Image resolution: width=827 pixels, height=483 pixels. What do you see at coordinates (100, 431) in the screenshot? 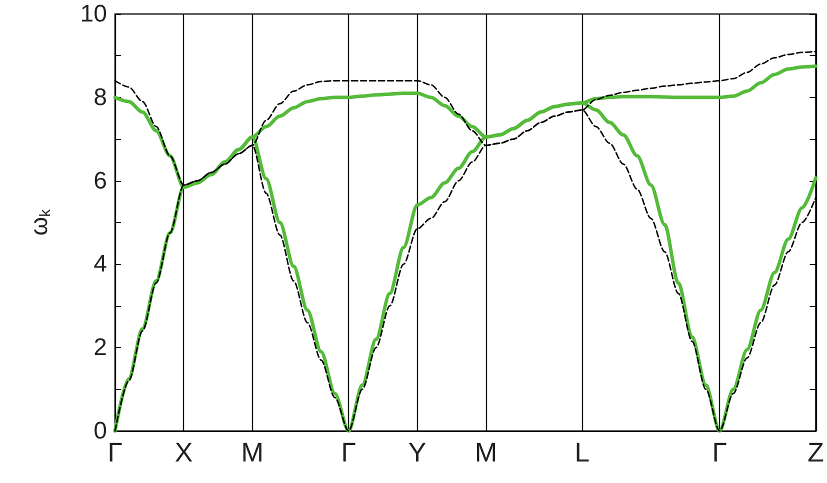
I see `y-tick-label: 0` at bounding box center [100, 431].